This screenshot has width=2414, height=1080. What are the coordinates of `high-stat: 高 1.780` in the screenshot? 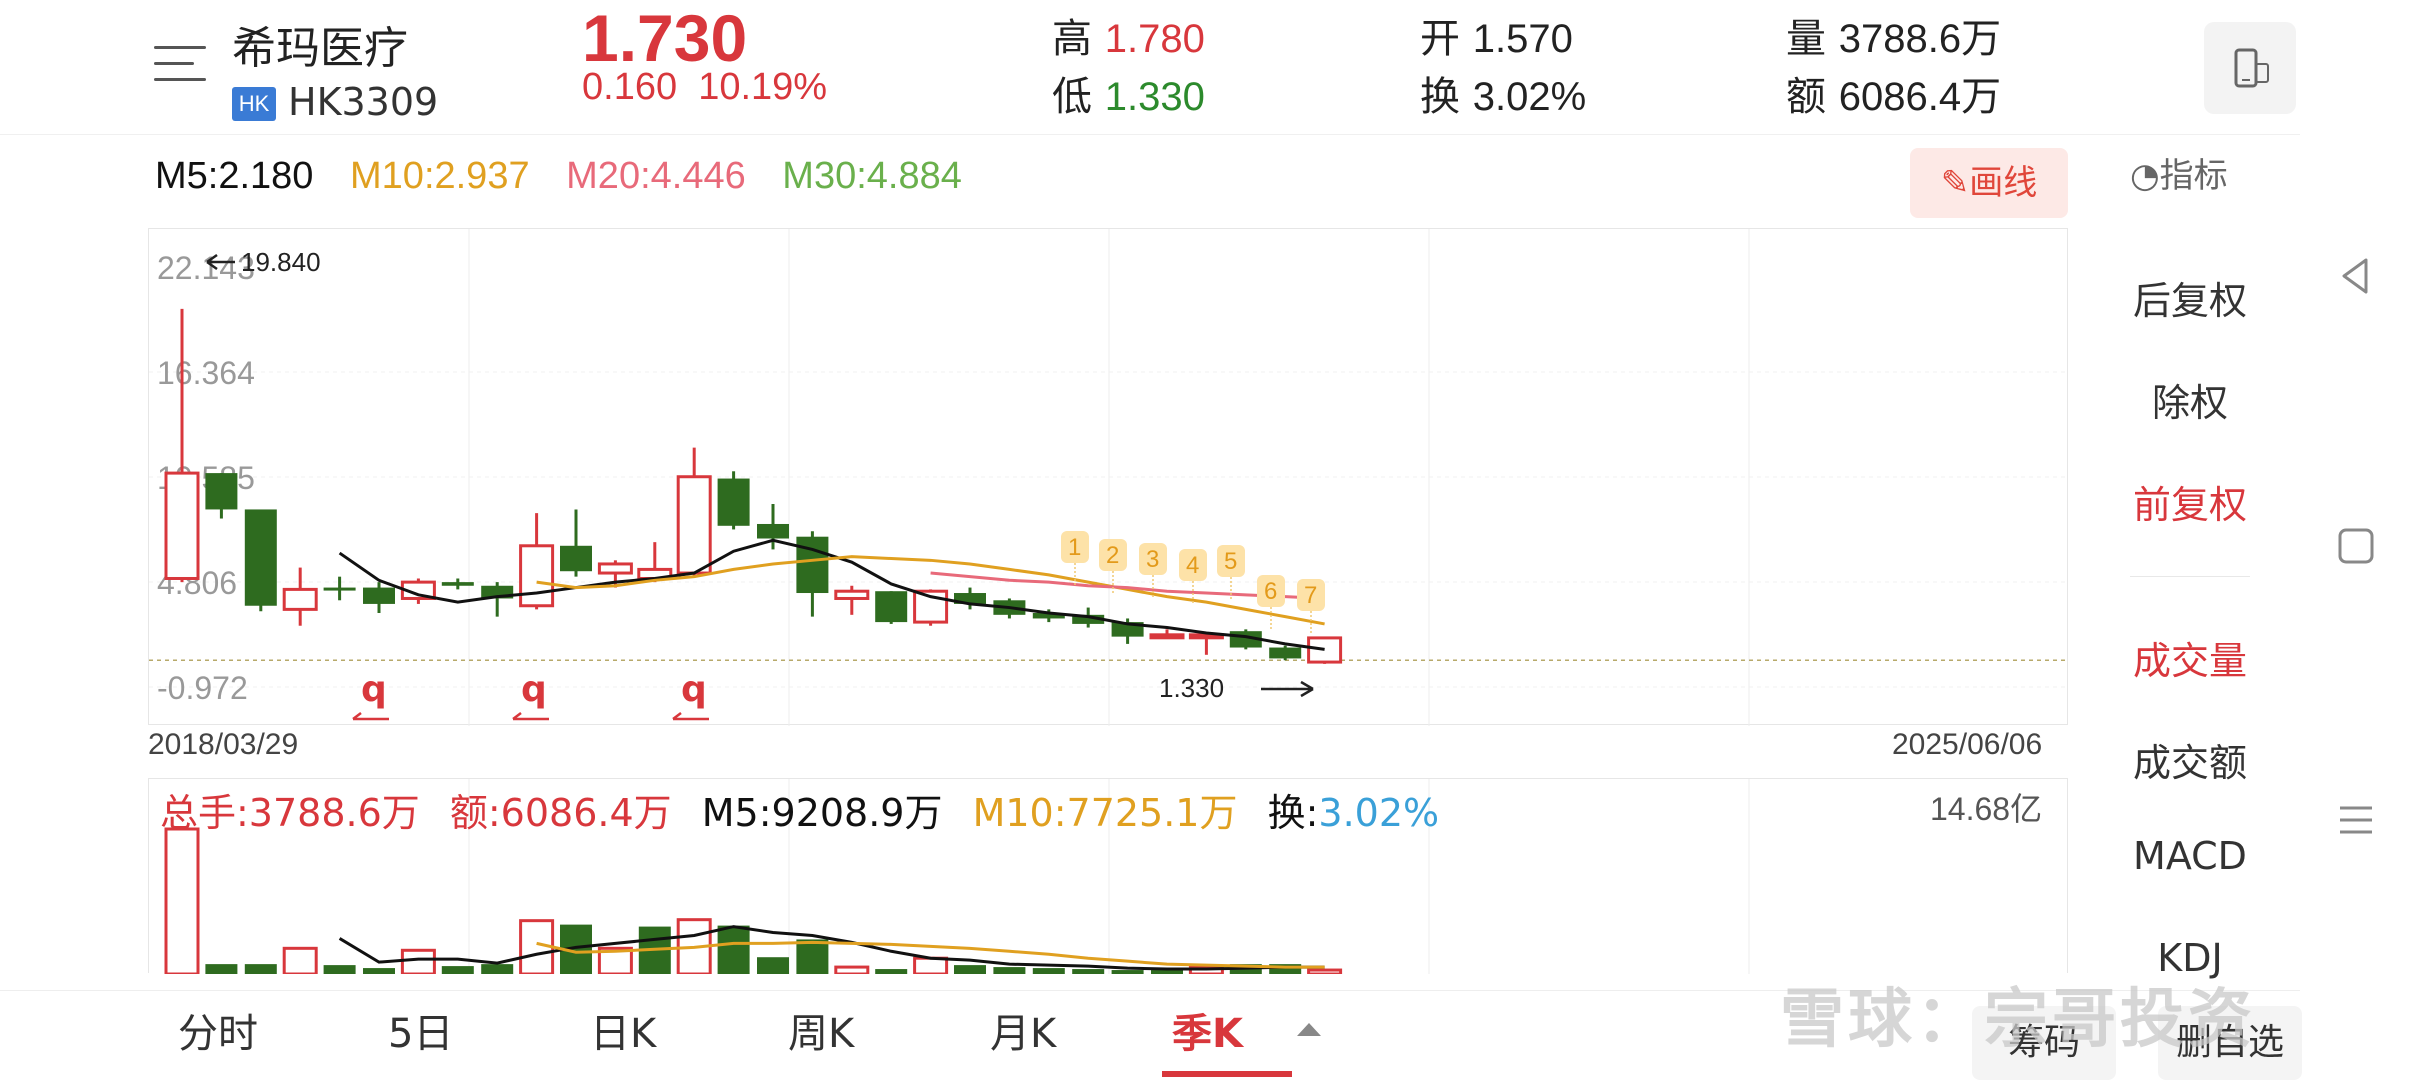 It's located at (1128, 35).